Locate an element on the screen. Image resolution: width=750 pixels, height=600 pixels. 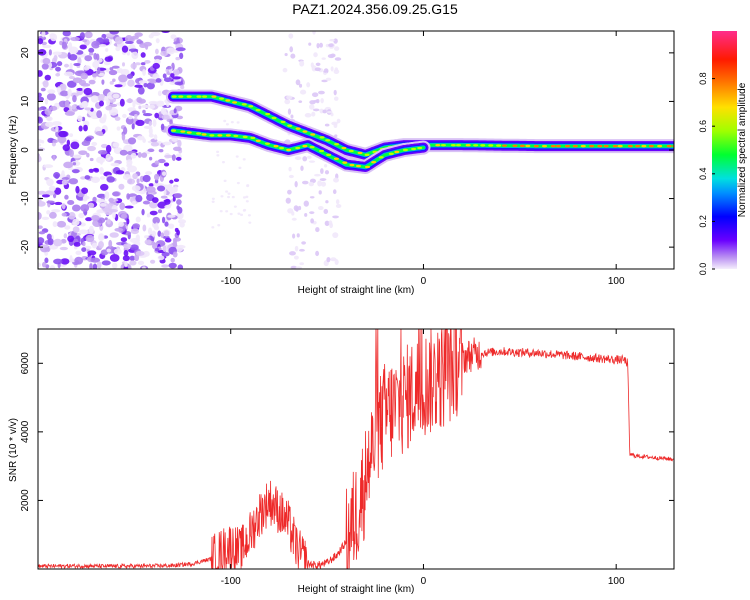
spectrogram-x-tick-label: 100 is located at coordinates (616, 281).